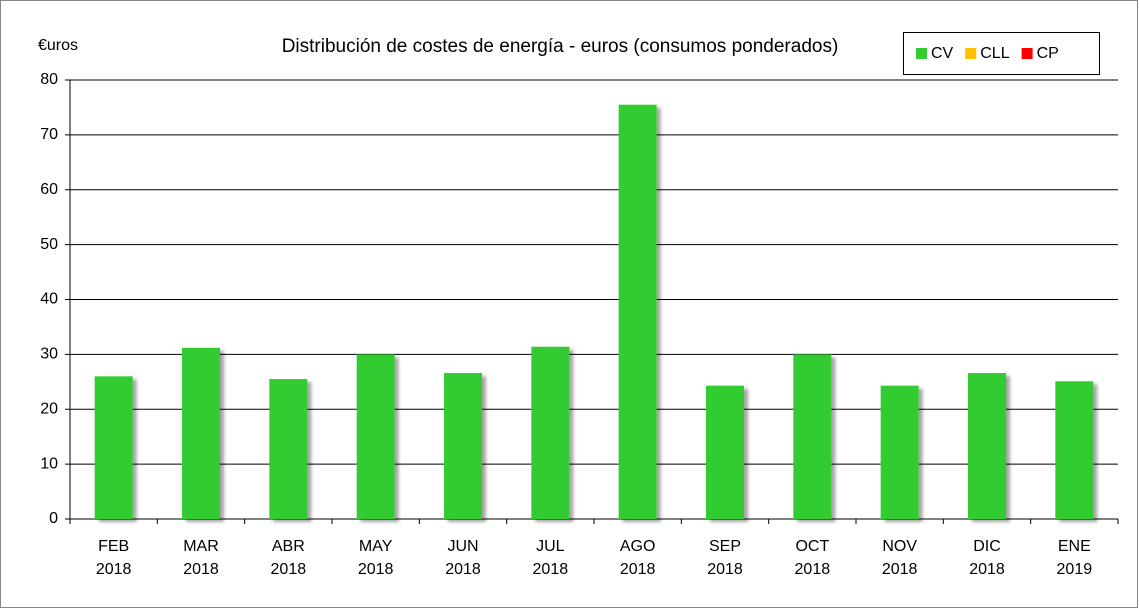  What do you see at coordinates (994, 53) in the screenshot?
I see `legend-label: CLL` at bounding box center [994, 53].